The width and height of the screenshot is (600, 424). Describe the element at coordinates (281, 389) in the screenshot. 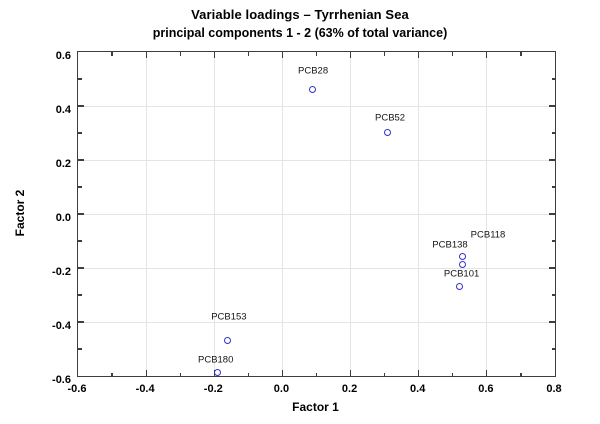

I see `x-tick-label: 0.0` at that location.